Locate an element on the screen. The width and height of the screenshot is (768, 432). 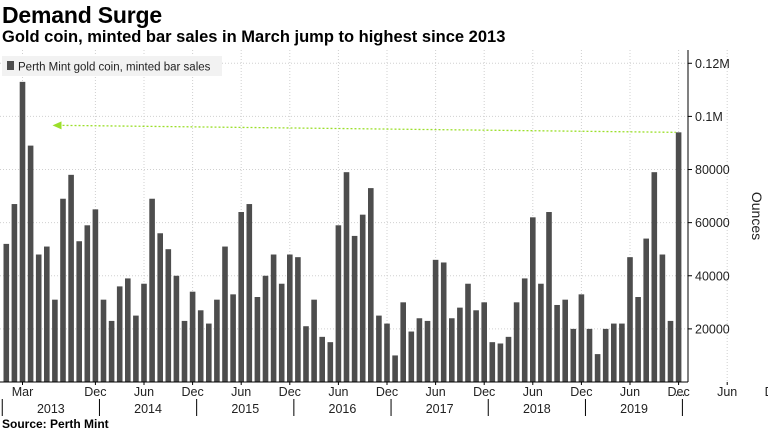
y-tick-label: 0.1M is located at coordinates (709, 117).